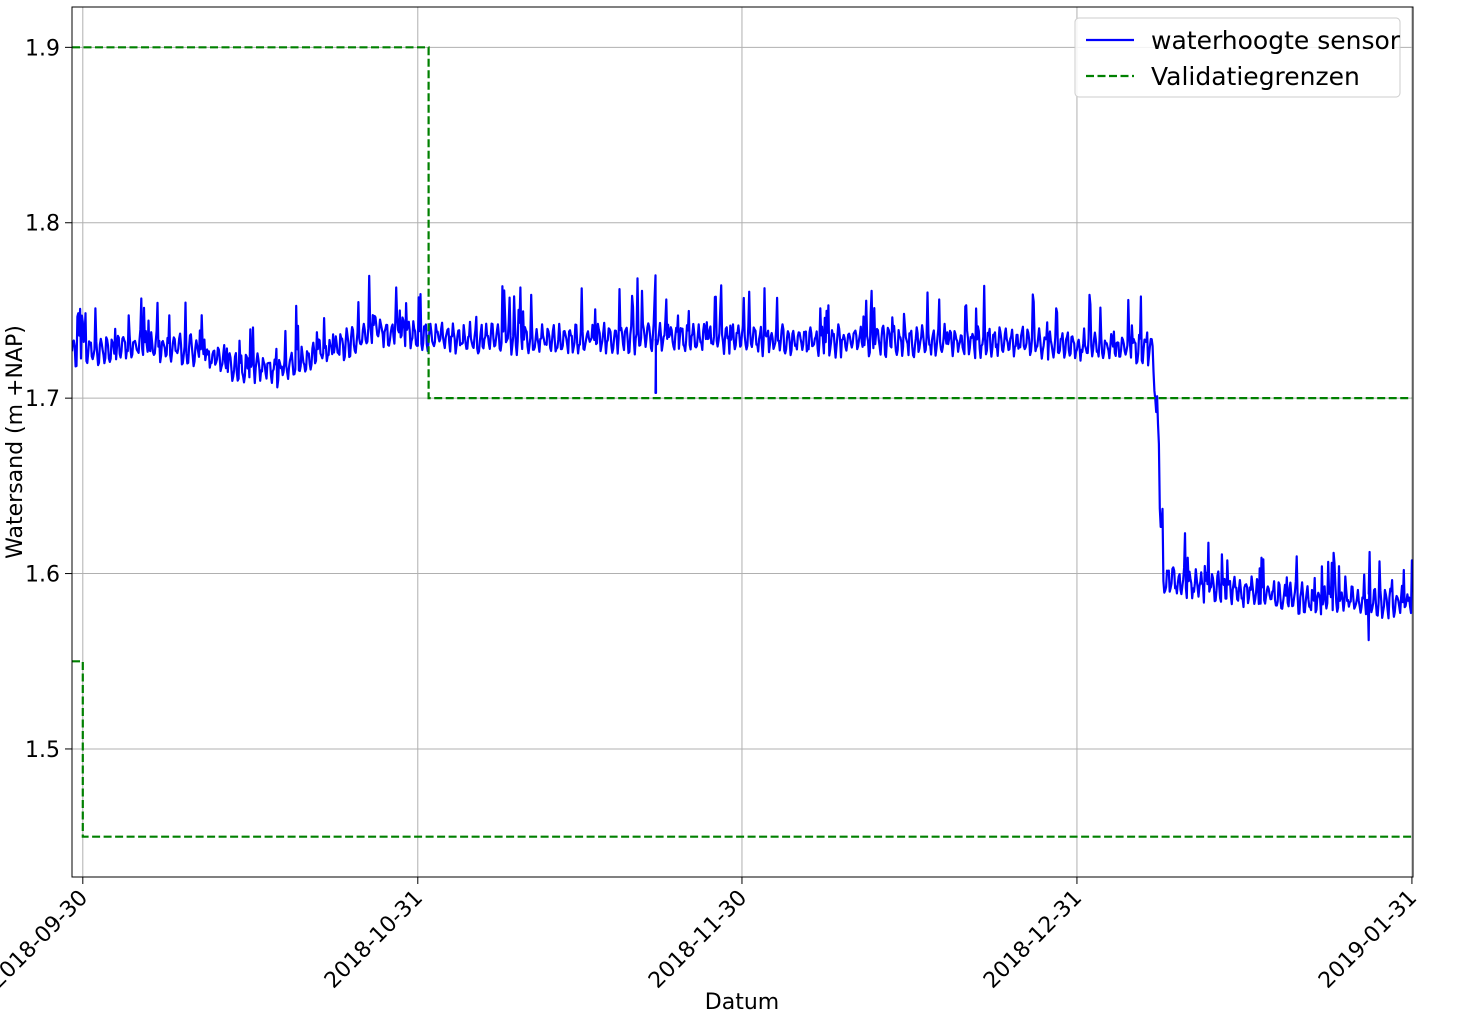 The height and width of the screenshot is (1019, 1464). I want to click on x-tick-label: 2018-11-30, so click(698, 940).